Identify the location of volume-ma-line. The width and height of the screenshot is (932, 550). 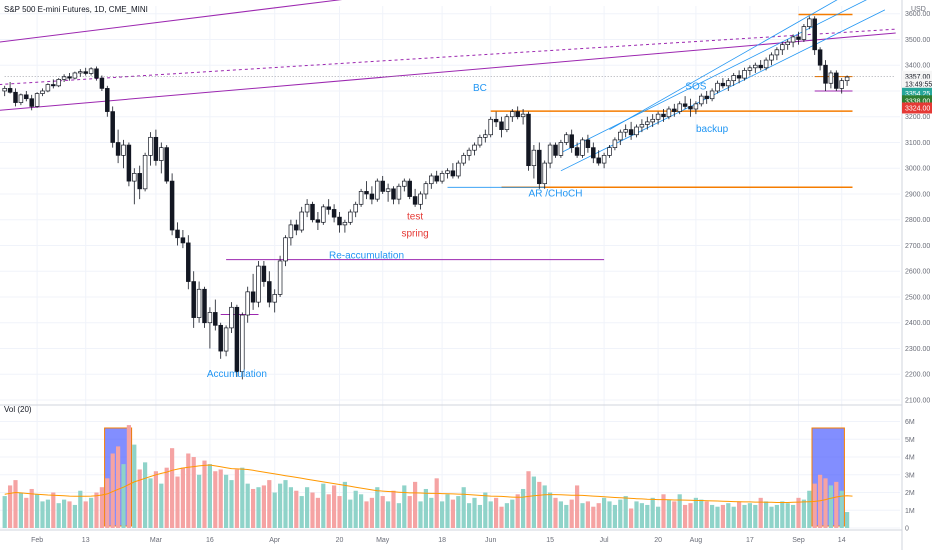
(428, 483).